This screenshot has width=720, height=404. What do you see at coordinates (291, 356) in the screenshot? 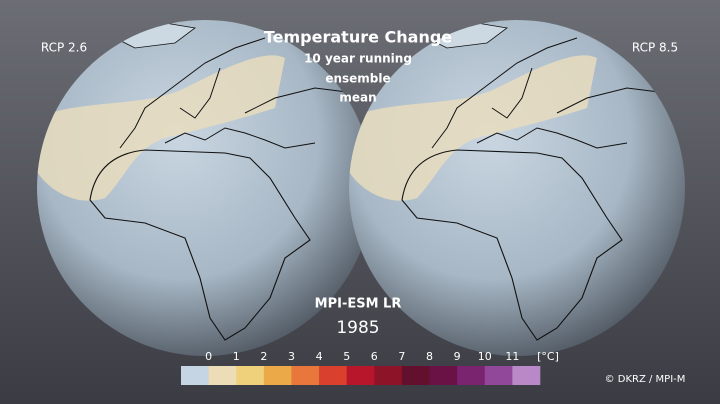
I see `tick-label: 3` at bounding box center [291, 356].